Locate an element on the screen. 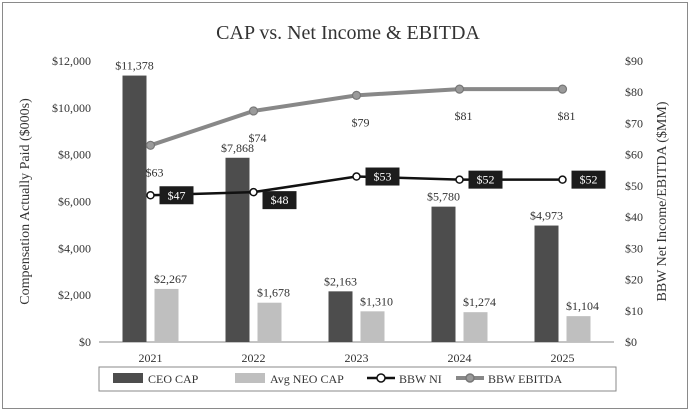 The height and width of the screenshot is (415, 692). y-right-tick-label: $80 is located at coordinates (634, 92).